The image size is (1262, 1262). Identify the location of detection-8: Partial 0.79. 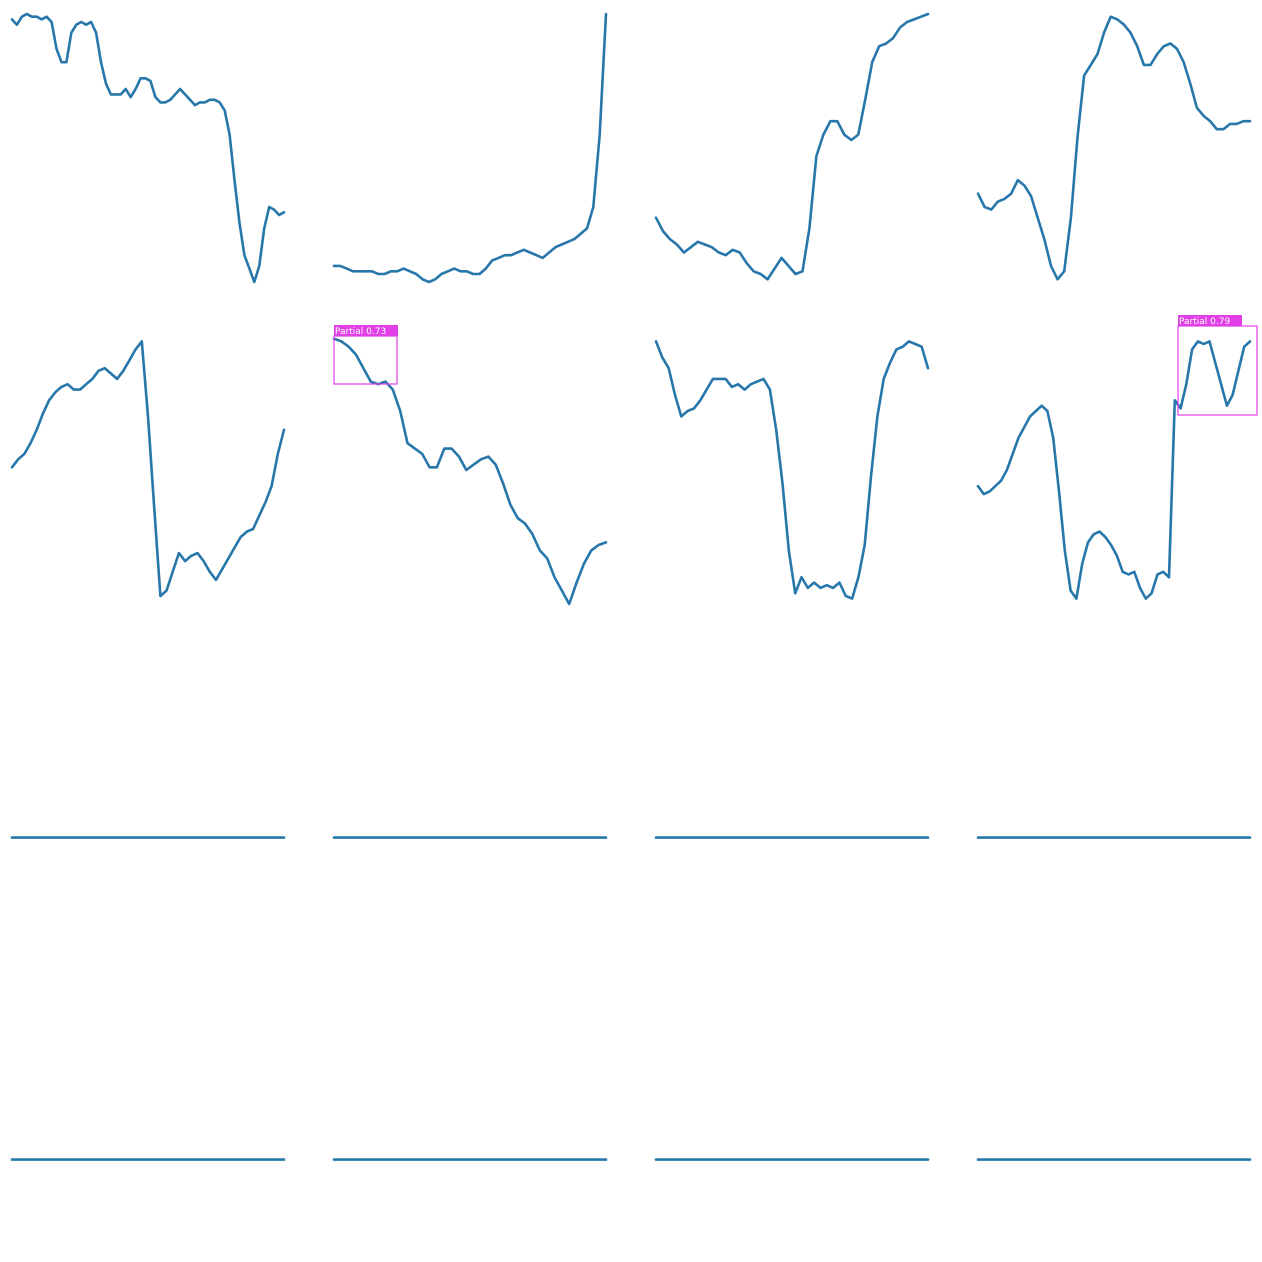
(1217, 365).